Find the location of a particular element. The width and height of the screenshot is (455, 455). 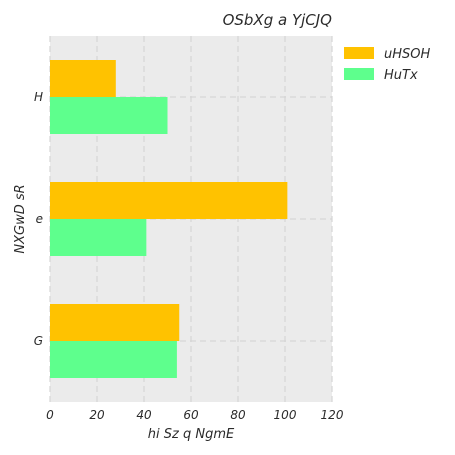

bar-uHSOH-H is located at coordinates (83, 78).